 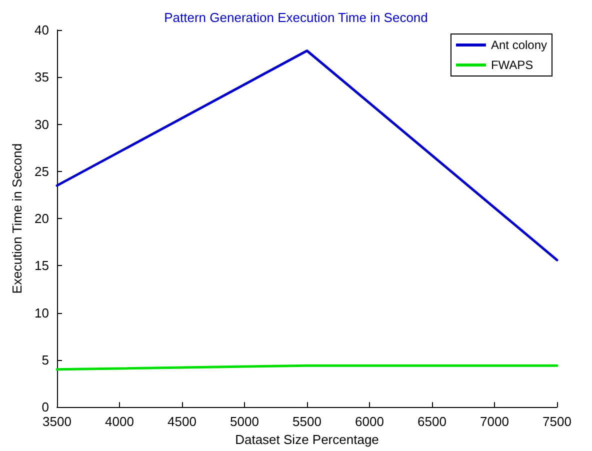 I want to click on x-tick-label: 4000, so click(x=119, y=422).